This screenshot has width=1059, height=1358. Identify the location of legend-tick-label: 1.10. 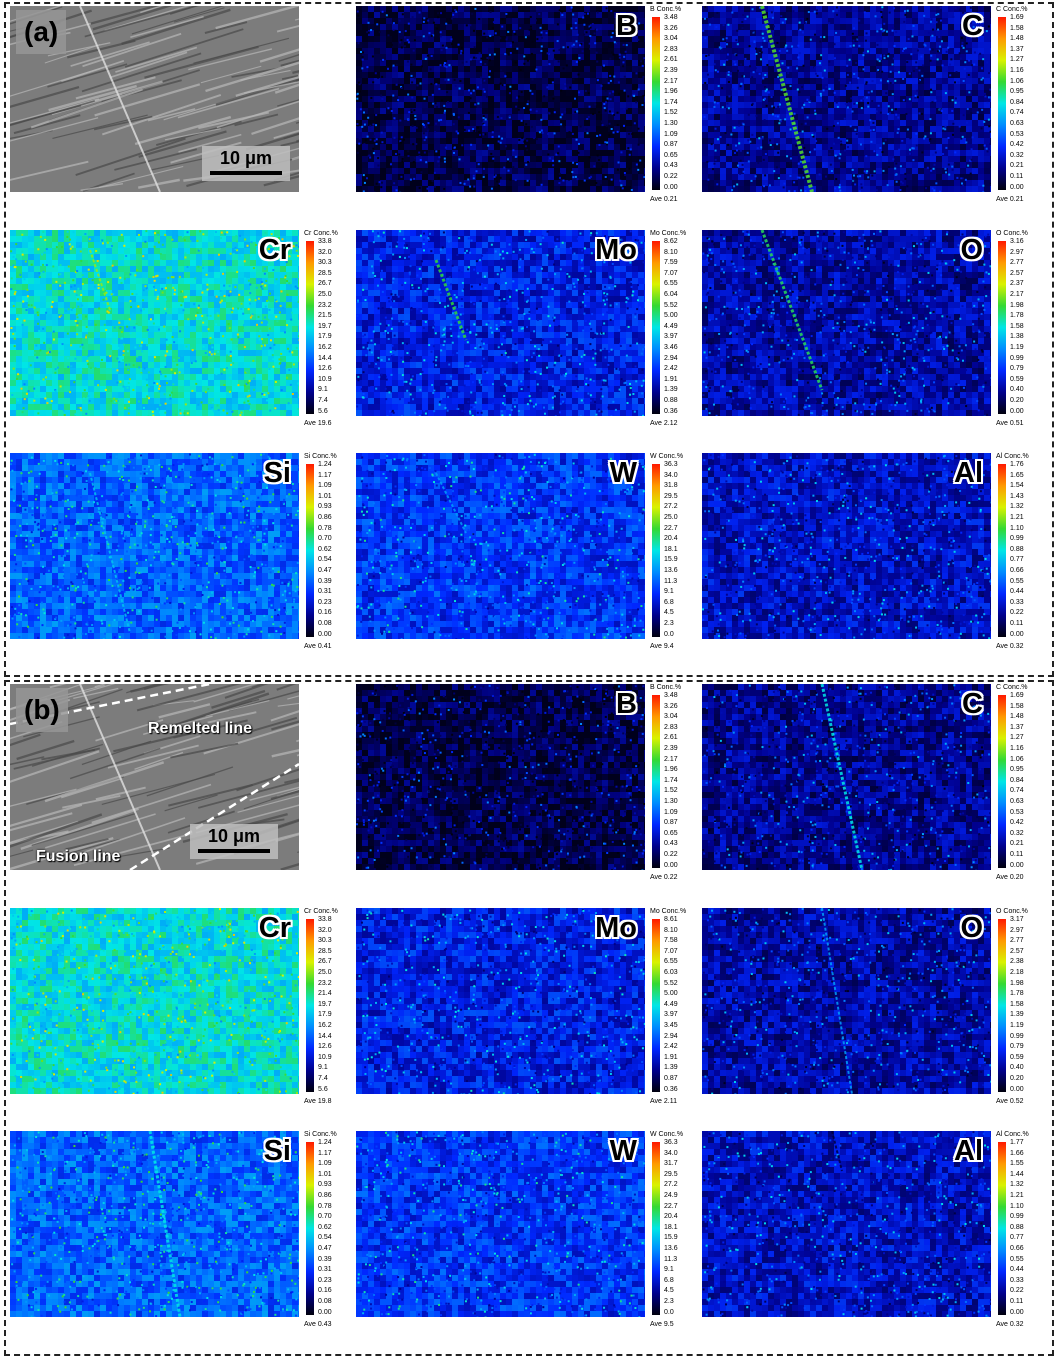
(1017, 529).